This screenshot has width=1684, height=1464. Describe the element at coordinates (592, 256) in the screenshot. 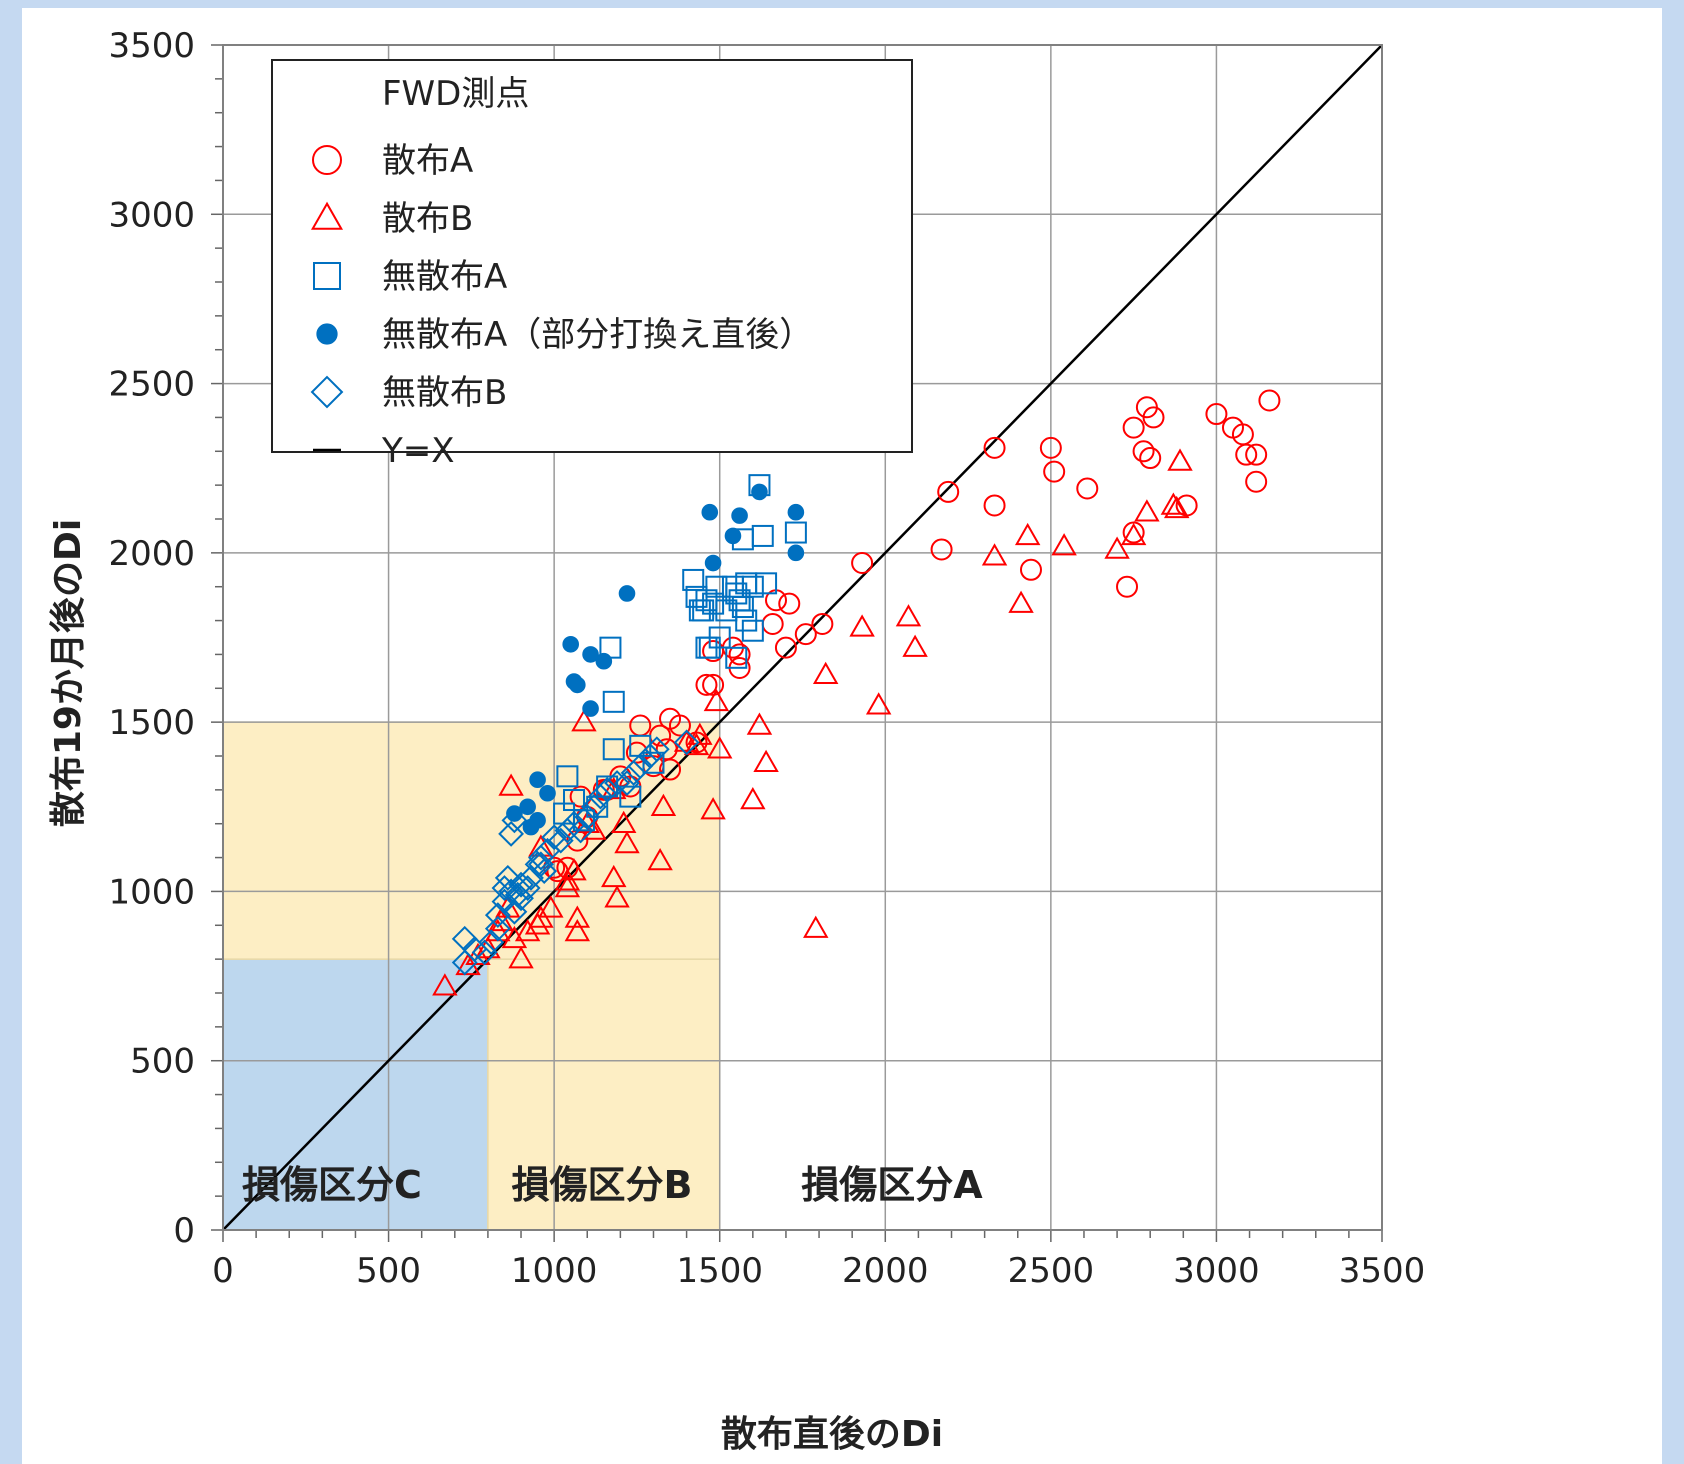

I see `legend-box` at that location.